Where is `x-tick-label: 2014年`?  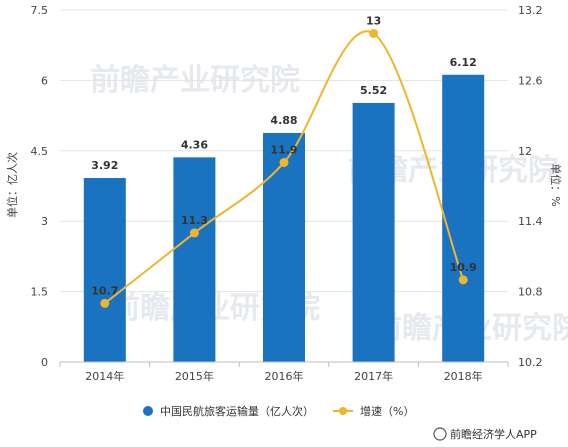
x-tick-label: 2014年 is located at coordinates (104, 376).